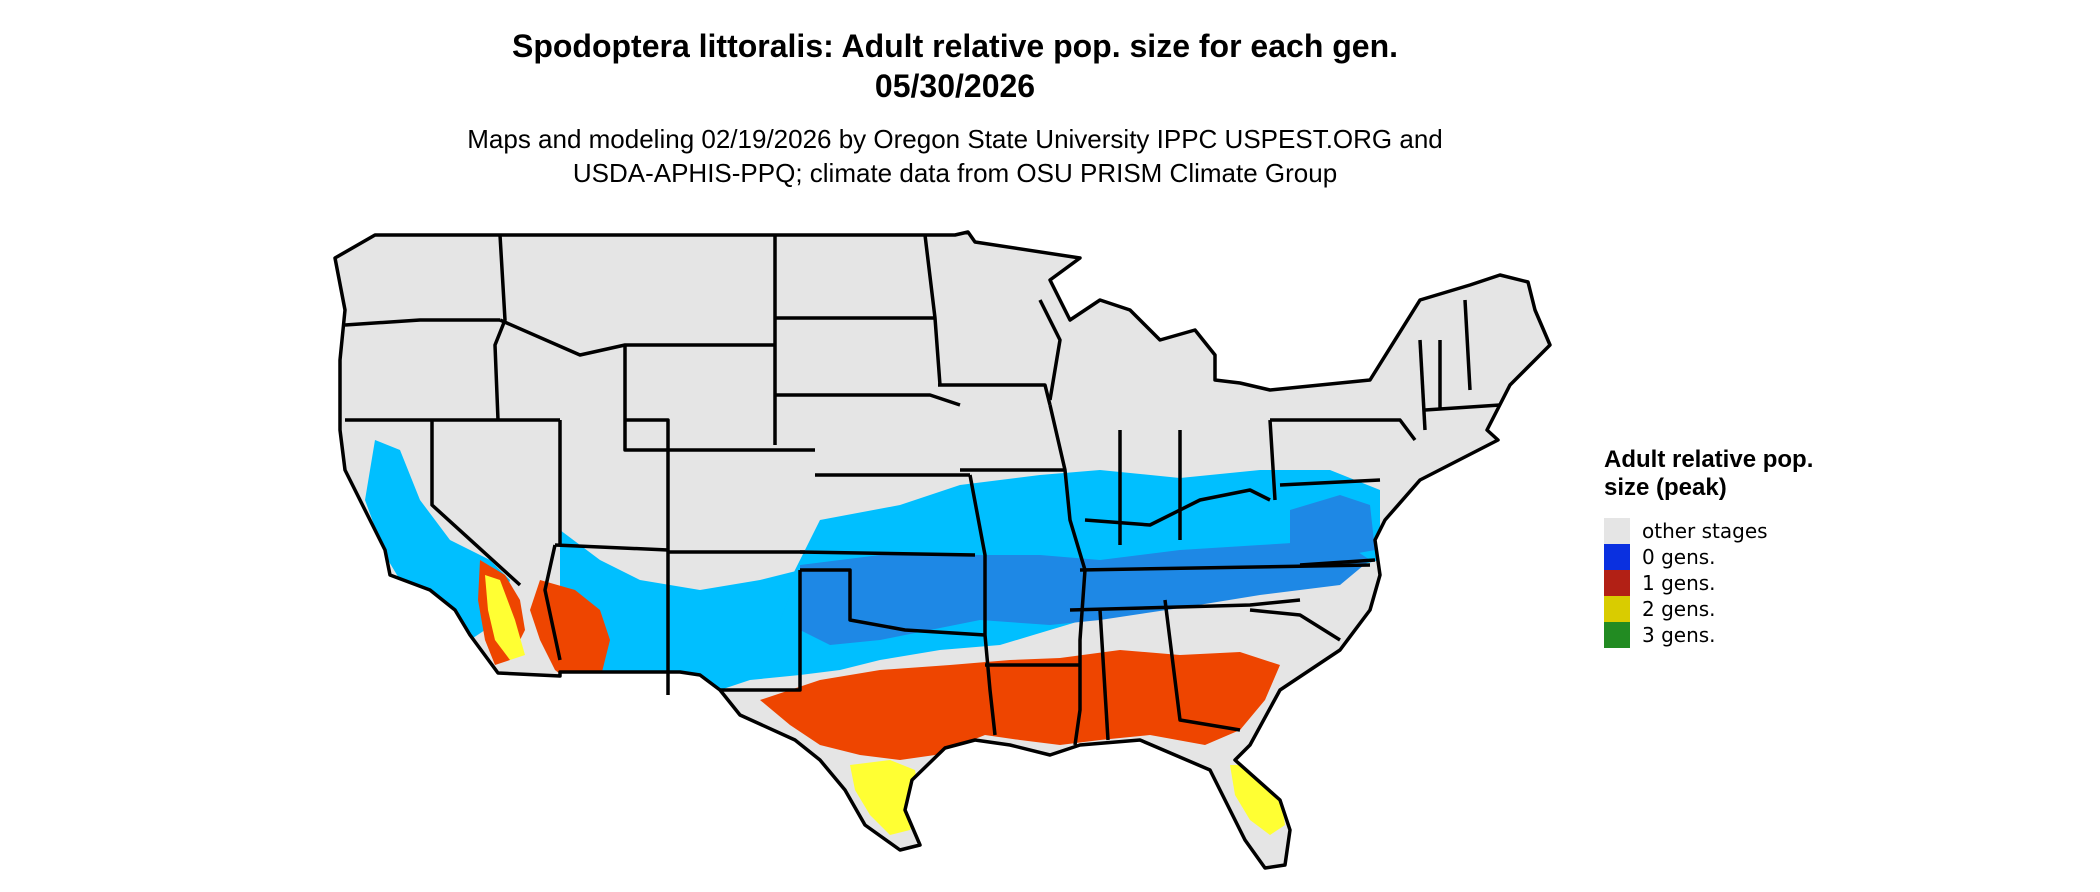 This screenshot has height=892, width=2100. I want to click on border-md-de, so click(1330, 482).